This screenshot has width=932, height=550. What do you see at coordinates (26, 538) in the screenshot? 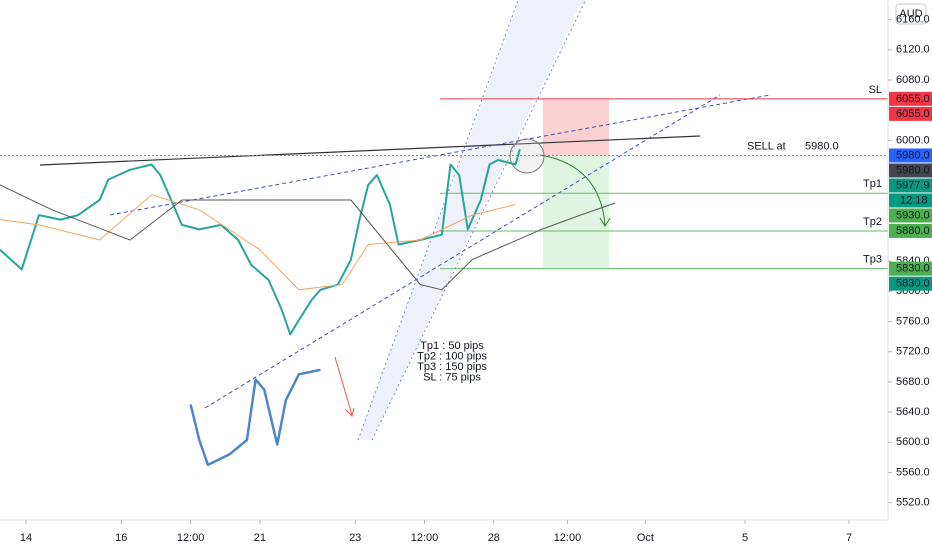
I see `x-tick-label: 14` at bounding box center [26, 538].